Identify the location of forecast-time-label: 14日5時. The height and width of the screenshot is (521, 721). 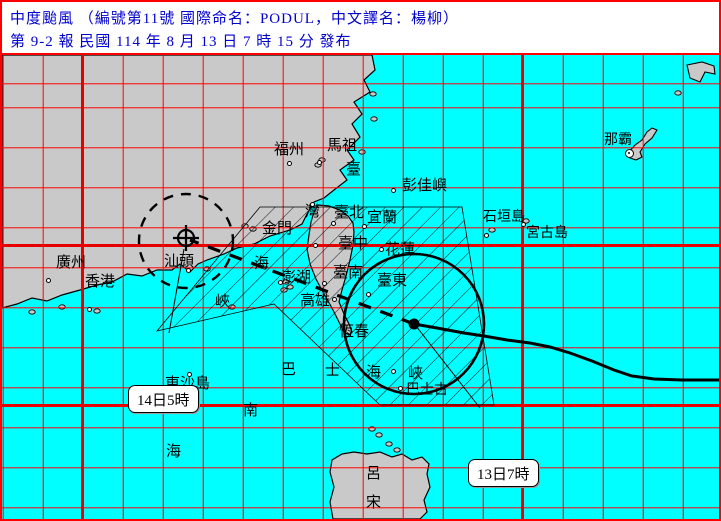
(163, 399).